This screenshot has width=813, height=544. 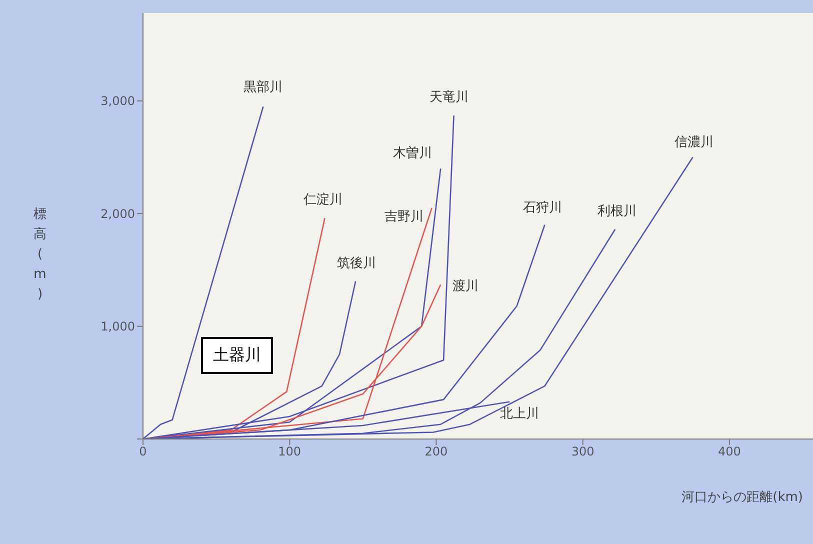 I want to click on series-label: 利根川, so click(x=617, y=211).